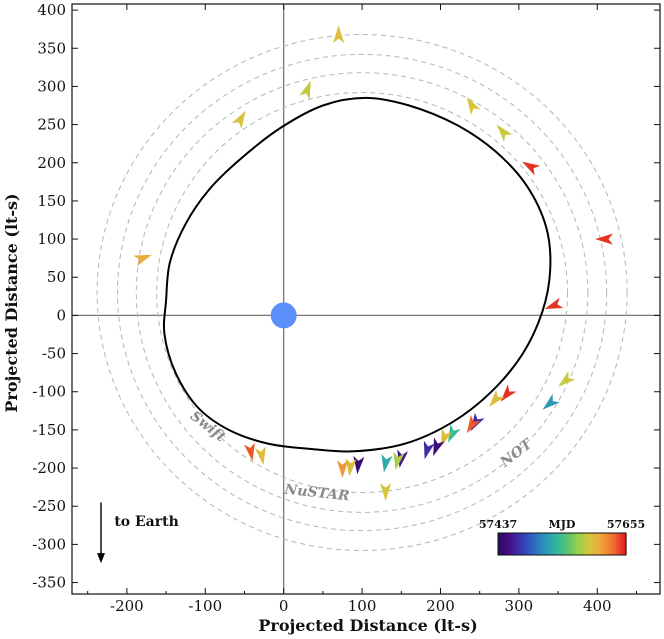 The width and height of the screenshot is (664, 639). Describe the element at coordinates (51, 125) in the screenshot. I see `y-tick-label: 250` at that location.